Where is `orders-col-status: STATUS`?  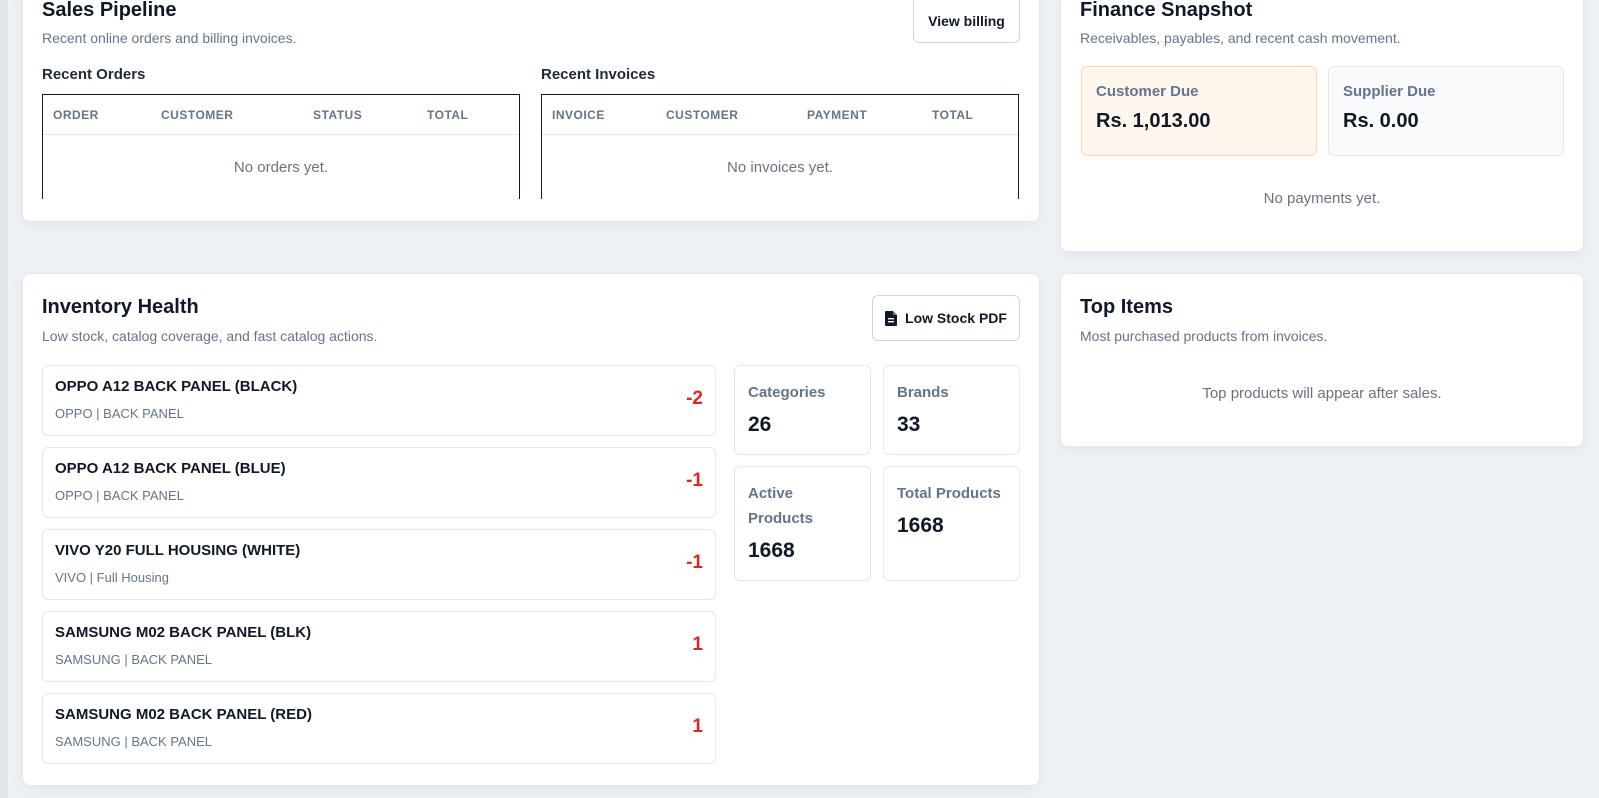
orders-col-status: STATUS is located at coordinates (338, 115).